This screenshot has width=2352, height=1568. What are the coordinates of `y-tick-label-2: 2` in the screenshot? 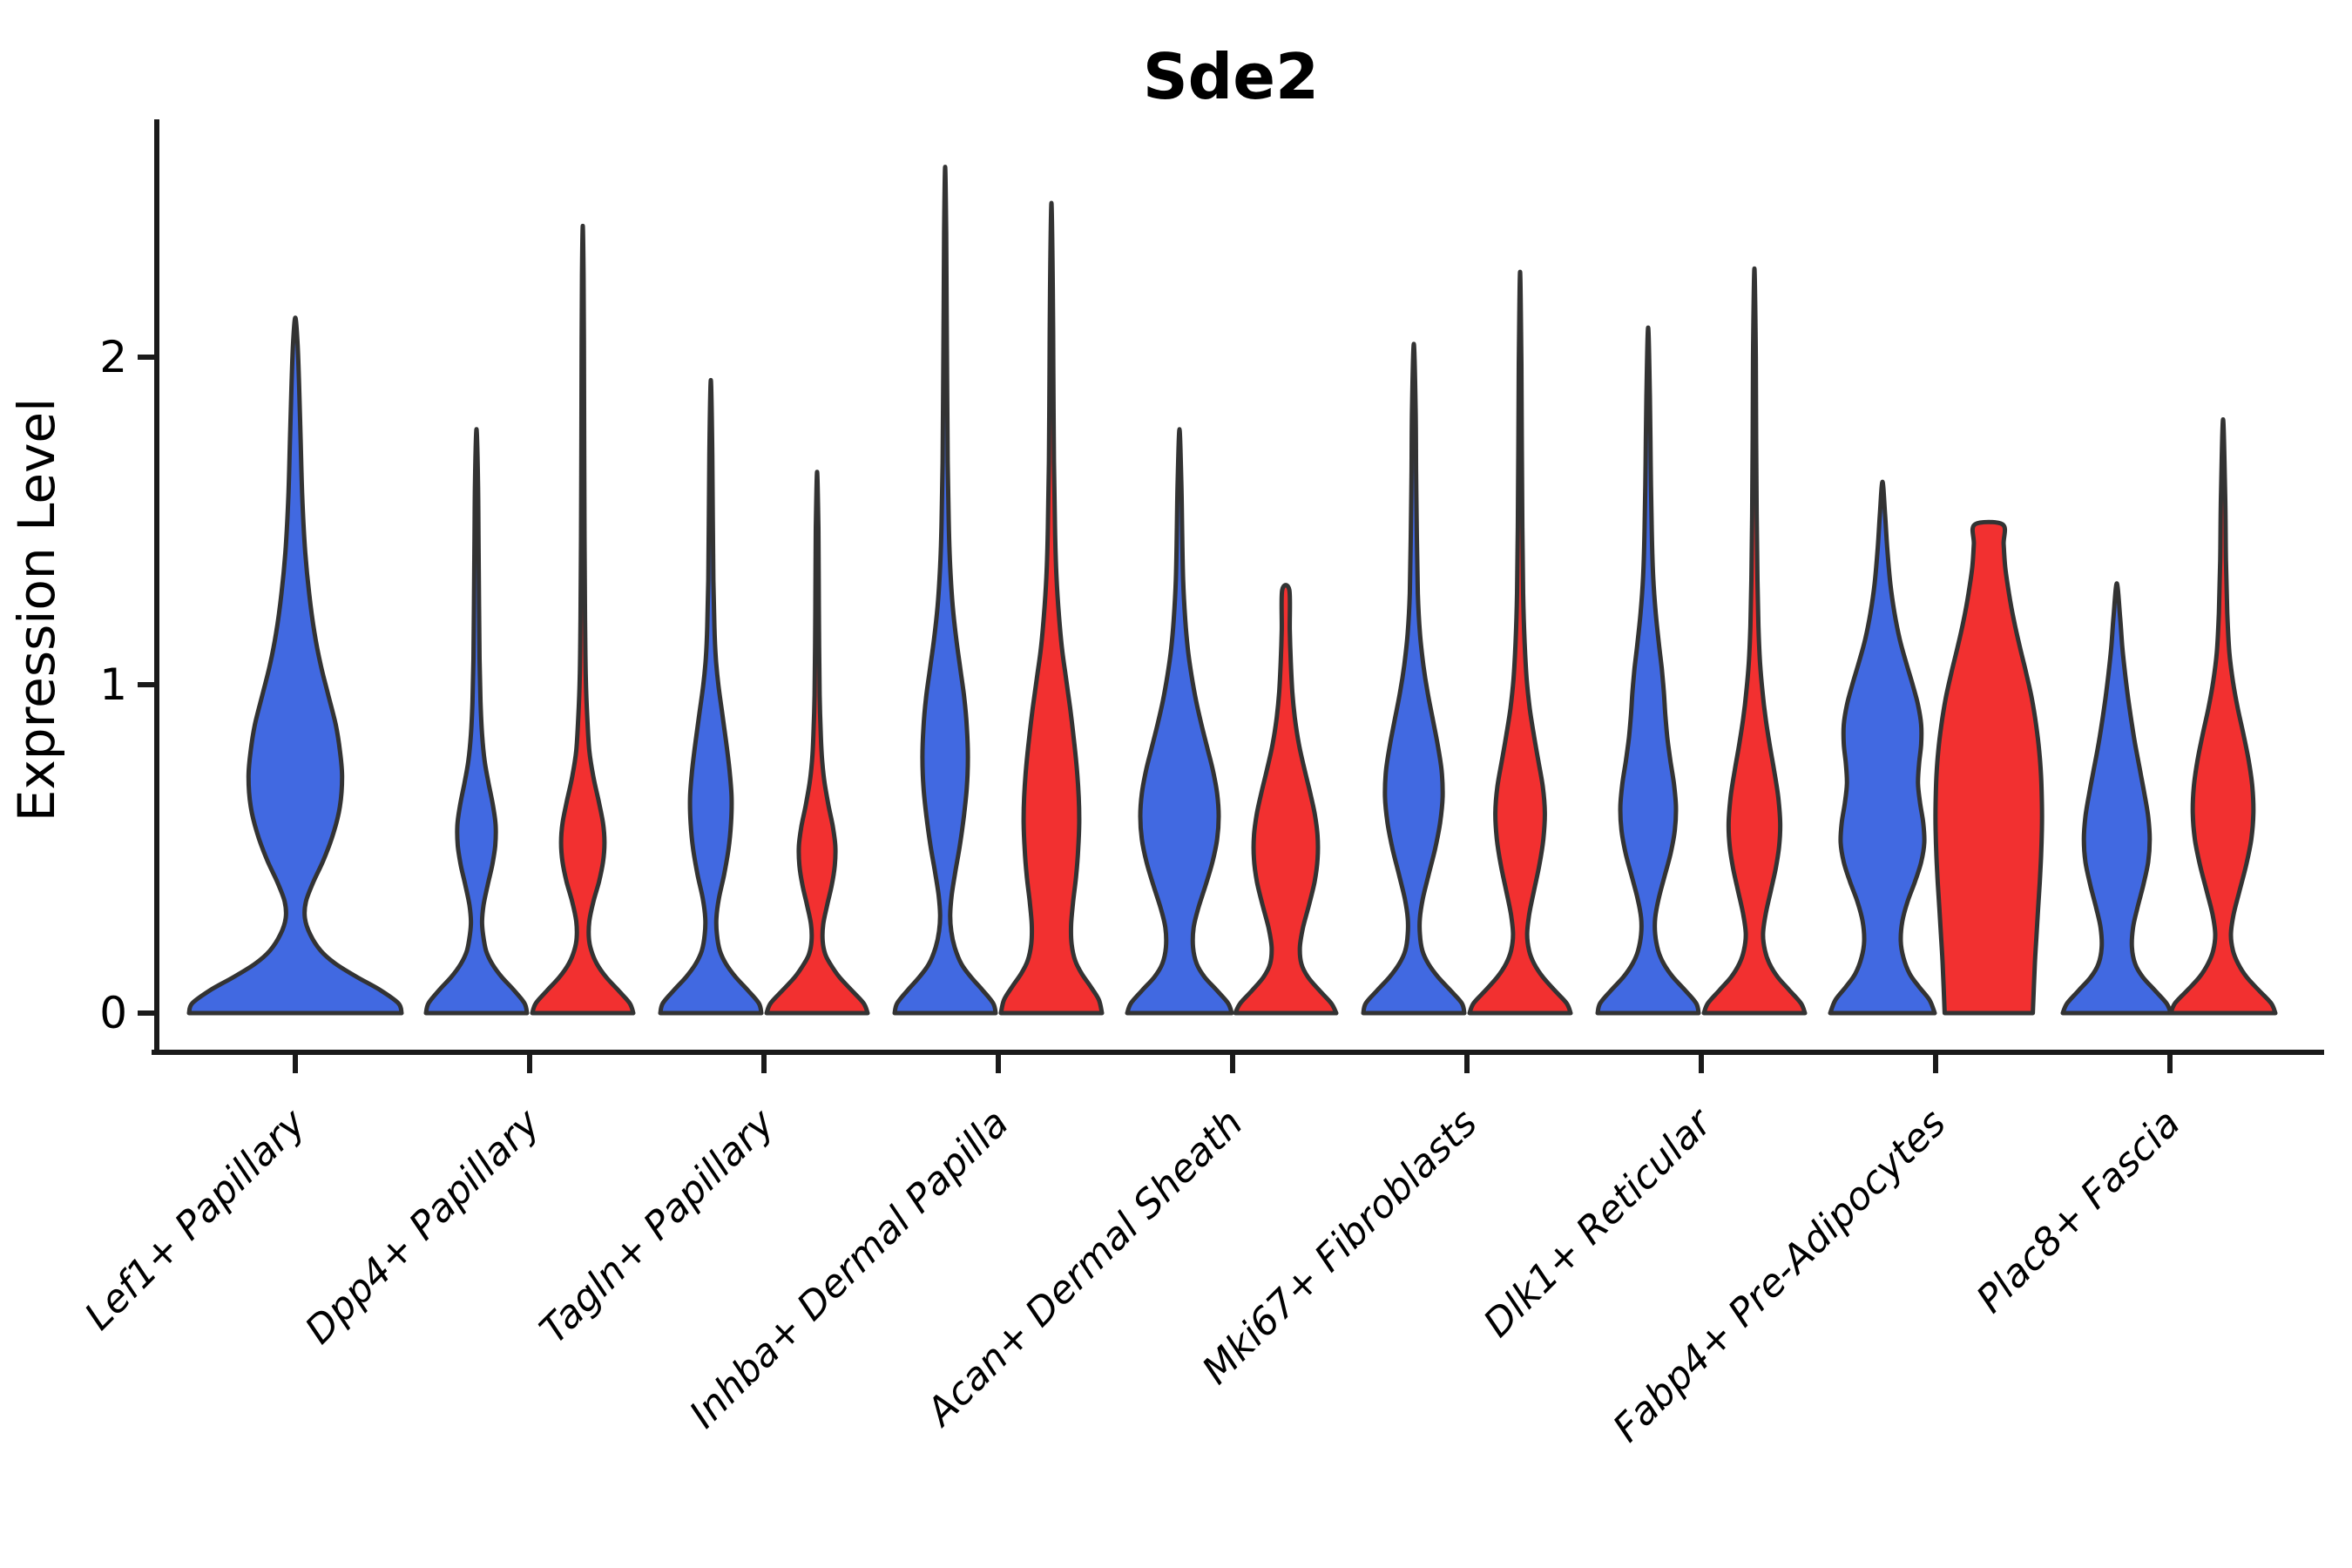 It's located at (113, 357).